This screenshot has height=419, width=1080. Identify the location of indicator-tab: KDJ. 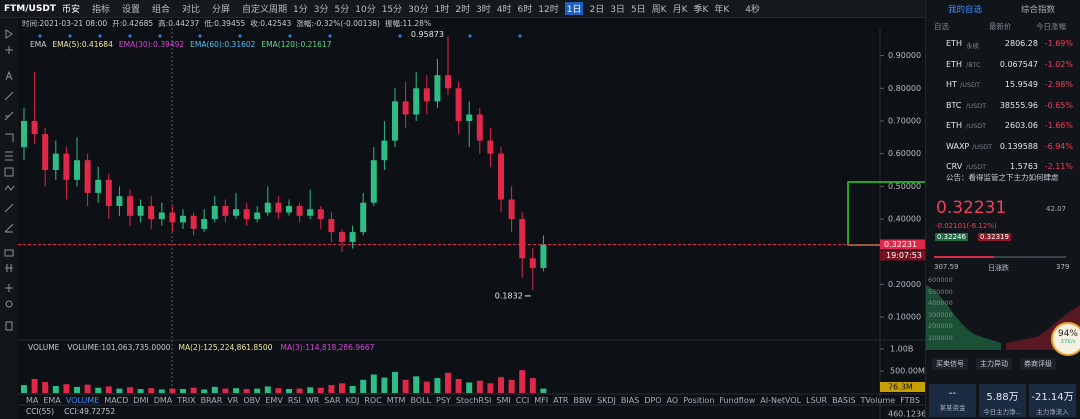
(352, 400).